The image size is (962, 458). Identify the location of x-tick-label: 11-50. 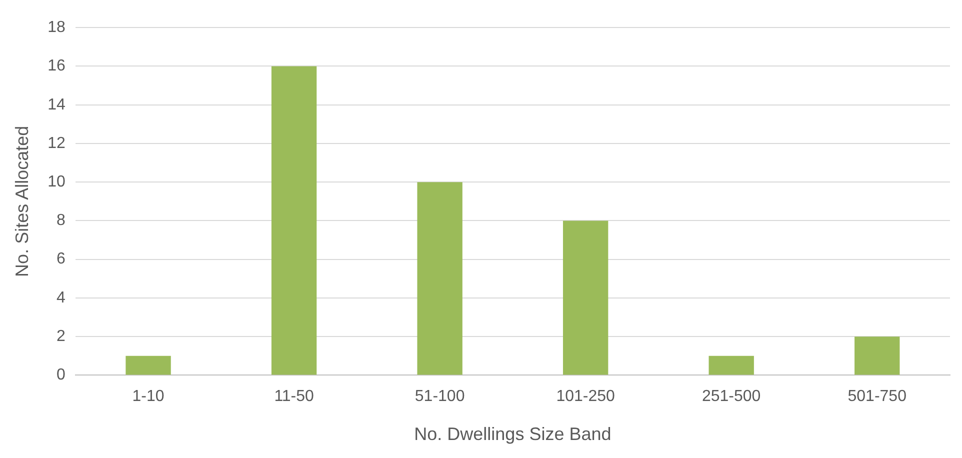
(294, 397).